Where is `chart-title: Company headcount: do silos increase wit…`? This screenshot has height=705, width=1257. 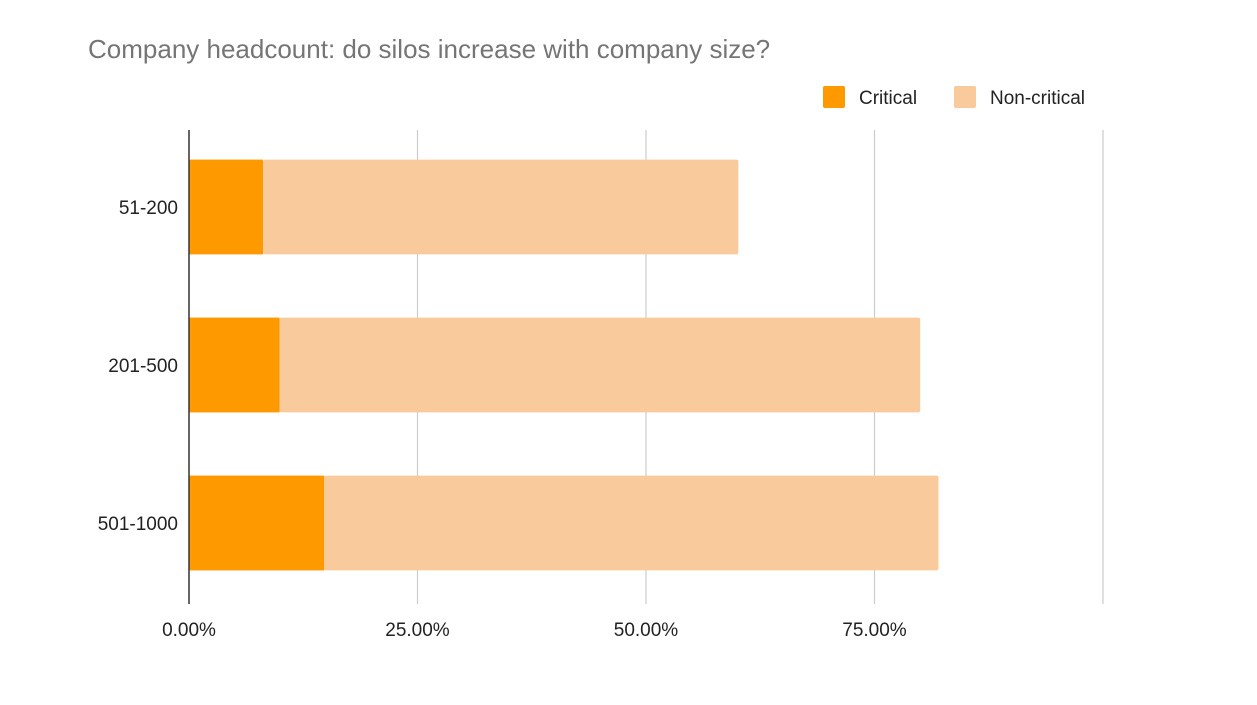
chart-title: Company headcount: do silos increase wit… is located at coordinates (429, 49).